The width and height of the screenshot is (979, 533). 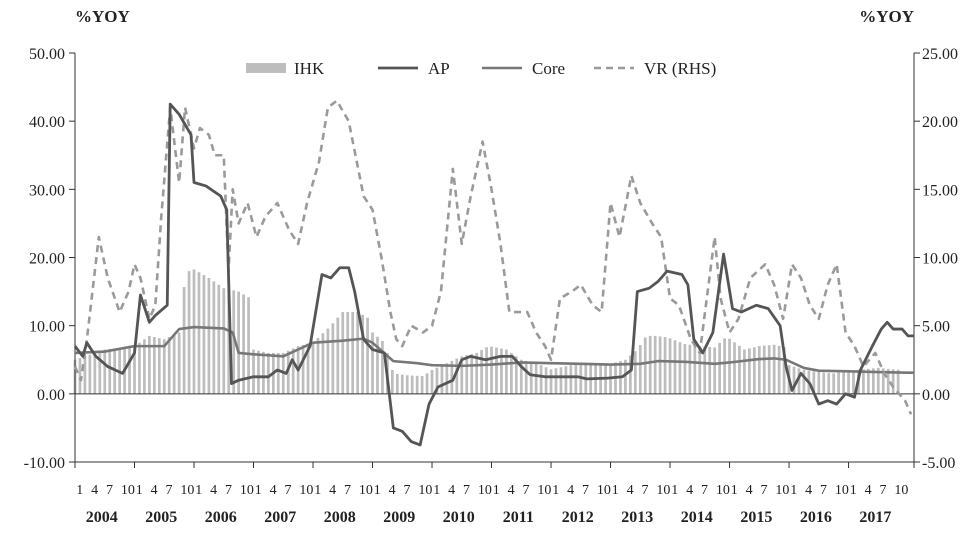 What do you see at coordinates (459, 517) in the screenshot?
I see `year-label: 2010` at bounding box center [459, 517].